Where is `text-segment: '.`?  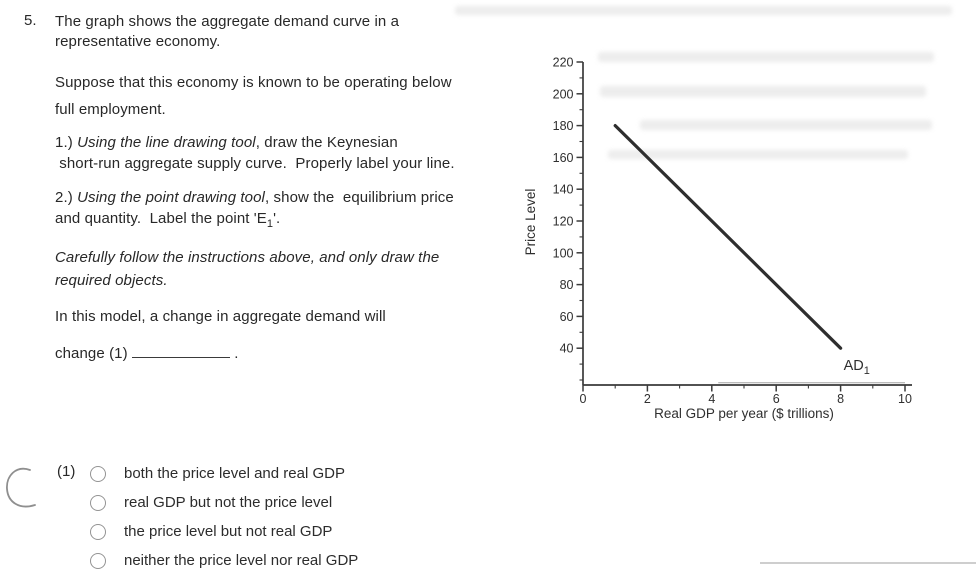
text-segment: '. is located at coordinates (277, 218).